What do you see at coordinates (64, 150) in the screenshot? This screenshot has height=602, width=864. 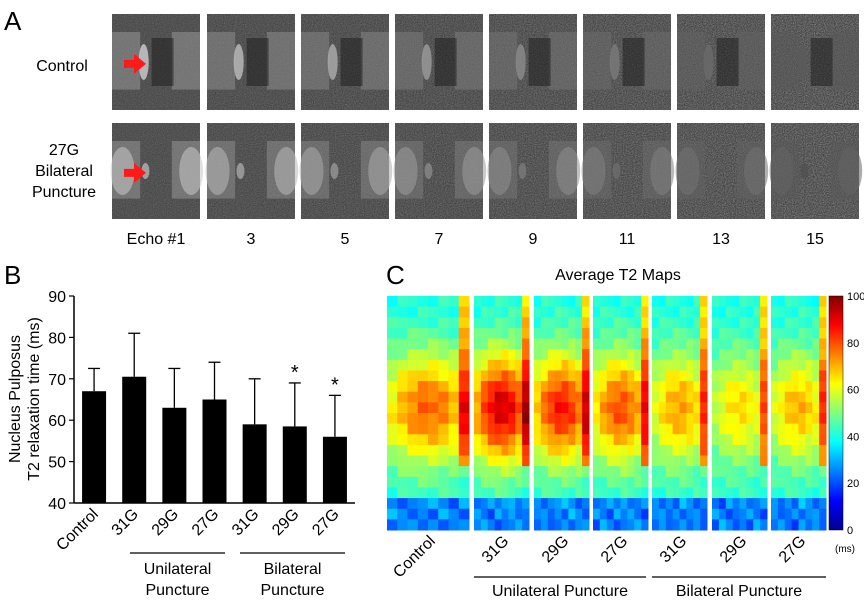 I see `row-label-bilateral-line: 27G` at bounding box center [64, 150].